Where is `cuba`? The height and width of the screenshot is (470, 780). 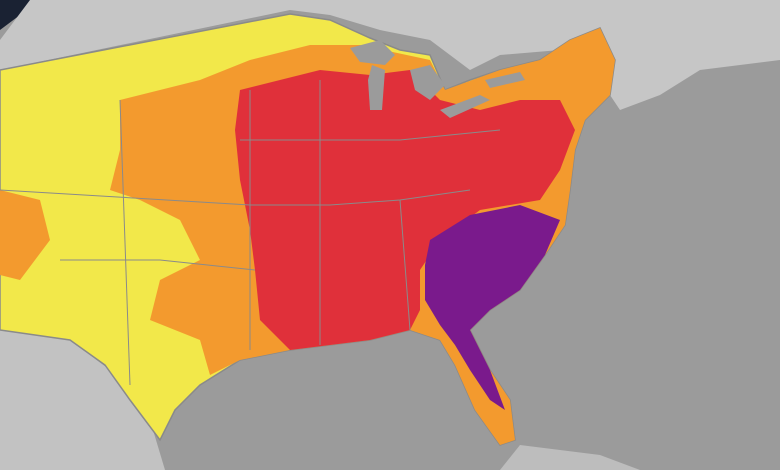 cuba is located at coordinates (570, 457).